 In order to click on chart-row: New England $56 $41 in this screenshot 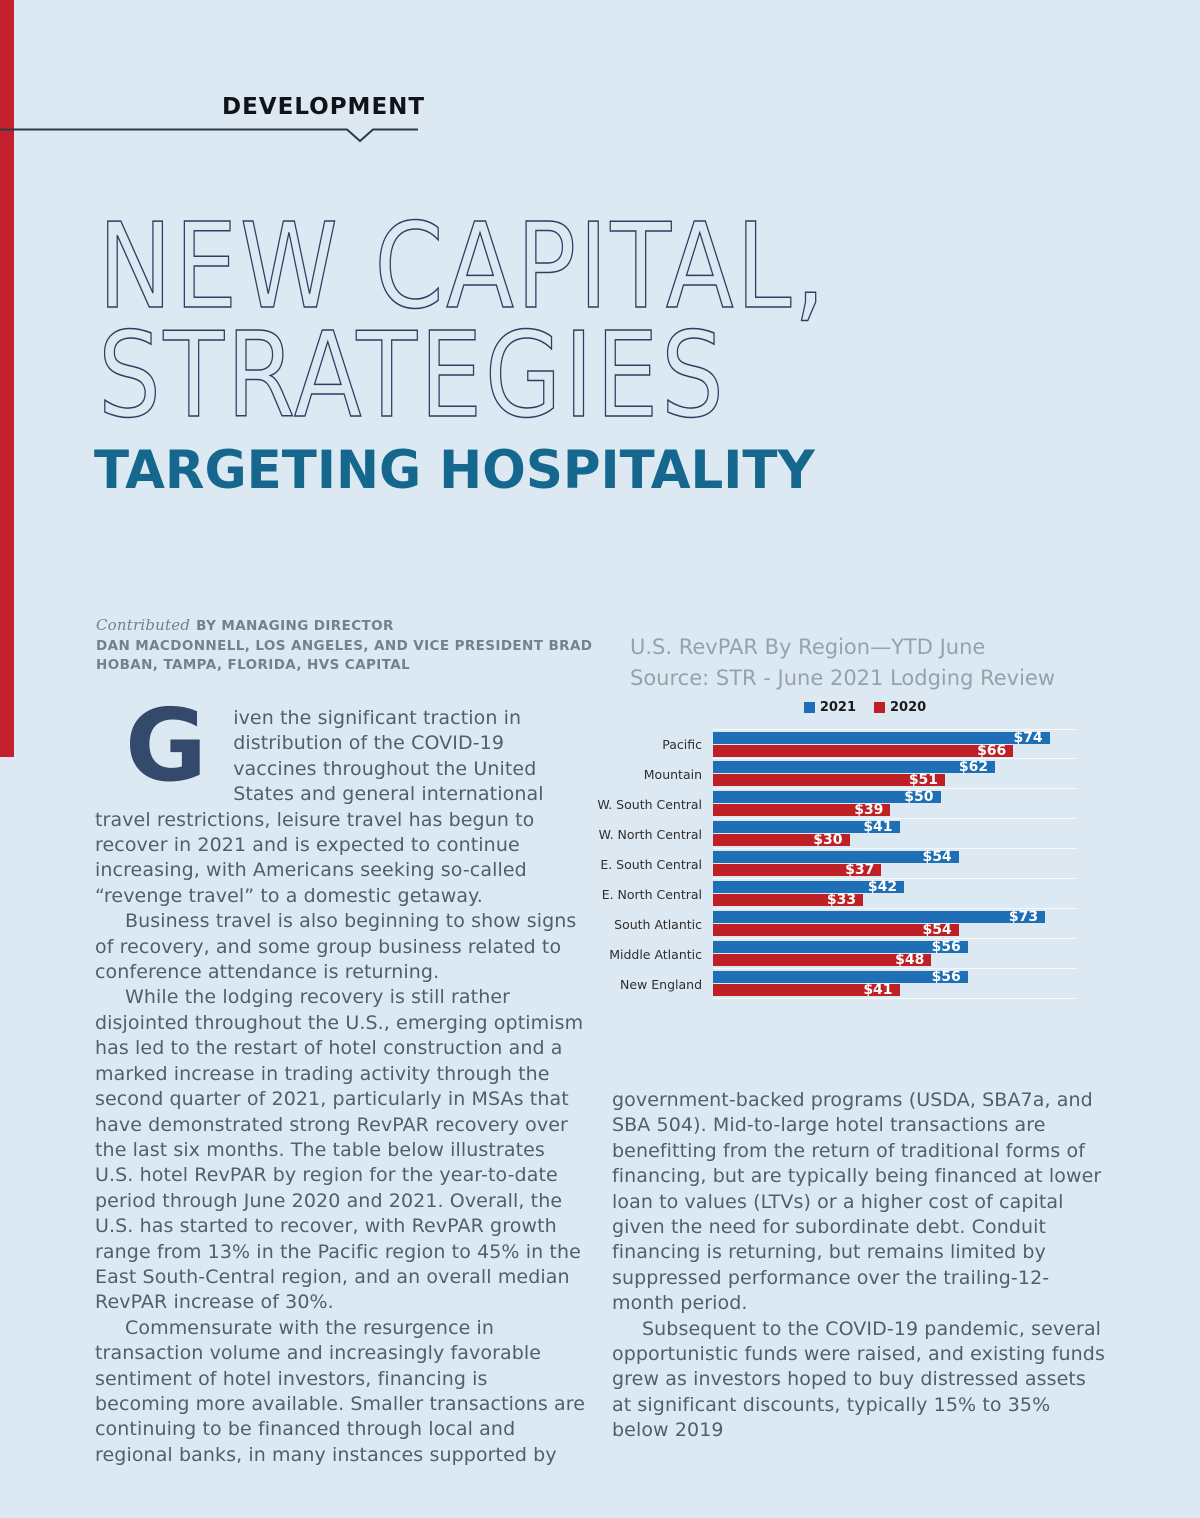, I will do `click(865, 984)`.